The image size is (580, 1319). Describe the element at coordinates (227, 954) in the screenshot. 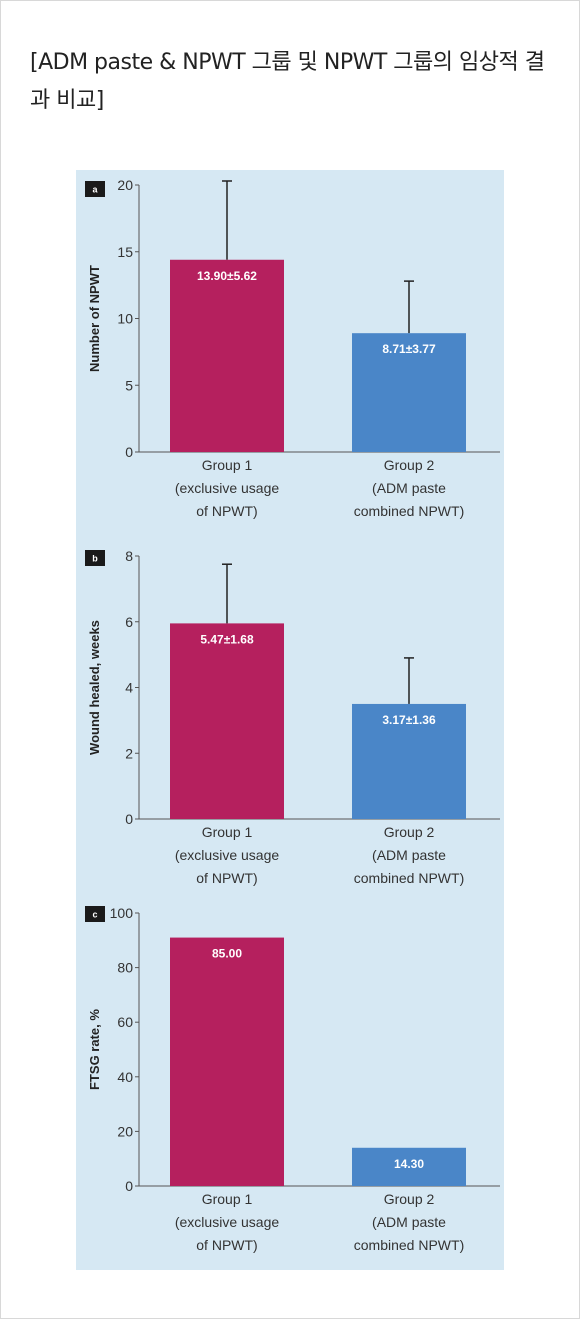

I see `bar-data-label: 85.00` at that location.